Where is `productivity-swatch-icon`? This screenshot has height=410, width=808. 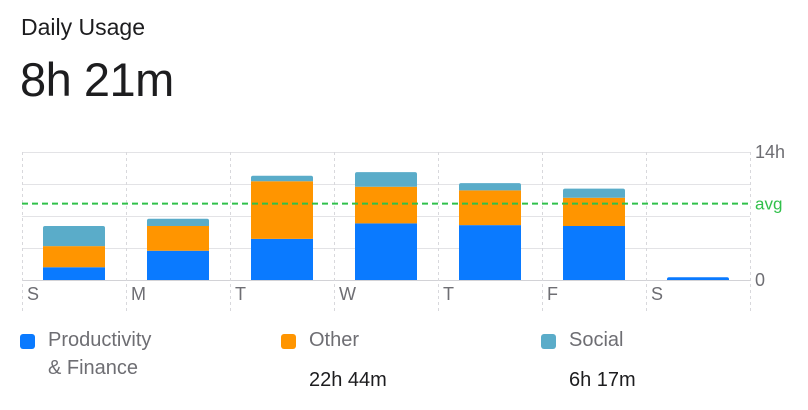
productivity-swatch-icon is located at coordinates (27, 341).